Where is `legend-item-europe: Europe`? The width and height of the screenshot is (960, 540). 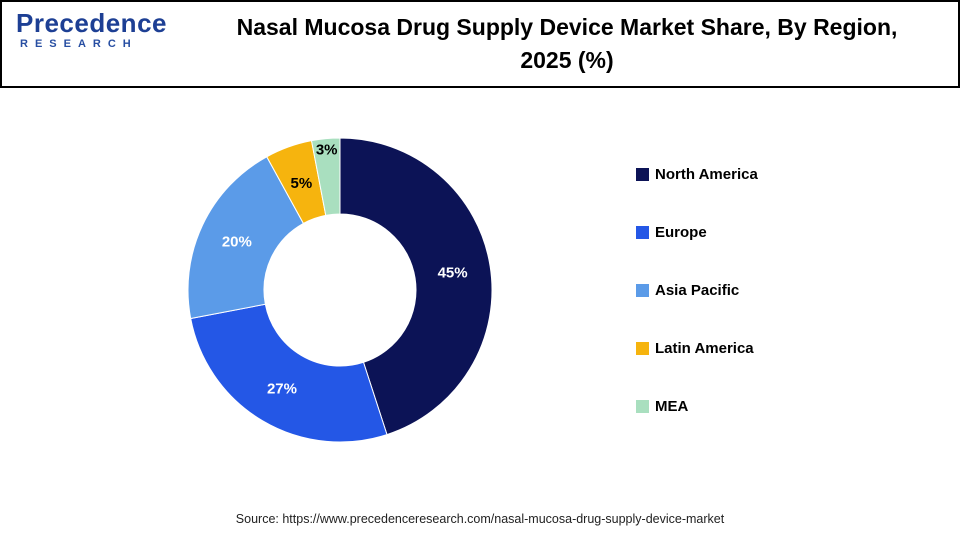
legend-item-europe: Europe is located at coordinates (697, 232).